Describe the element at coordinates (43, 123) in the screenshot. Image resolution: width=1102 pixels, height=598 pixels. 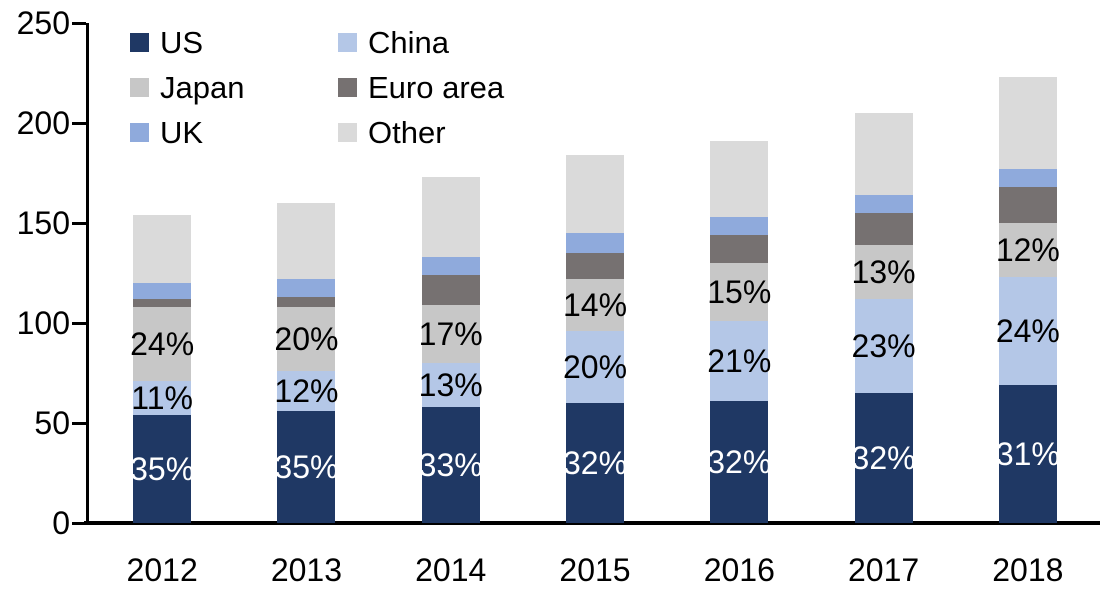
I see `y-tick-label-200: 200` at that location.